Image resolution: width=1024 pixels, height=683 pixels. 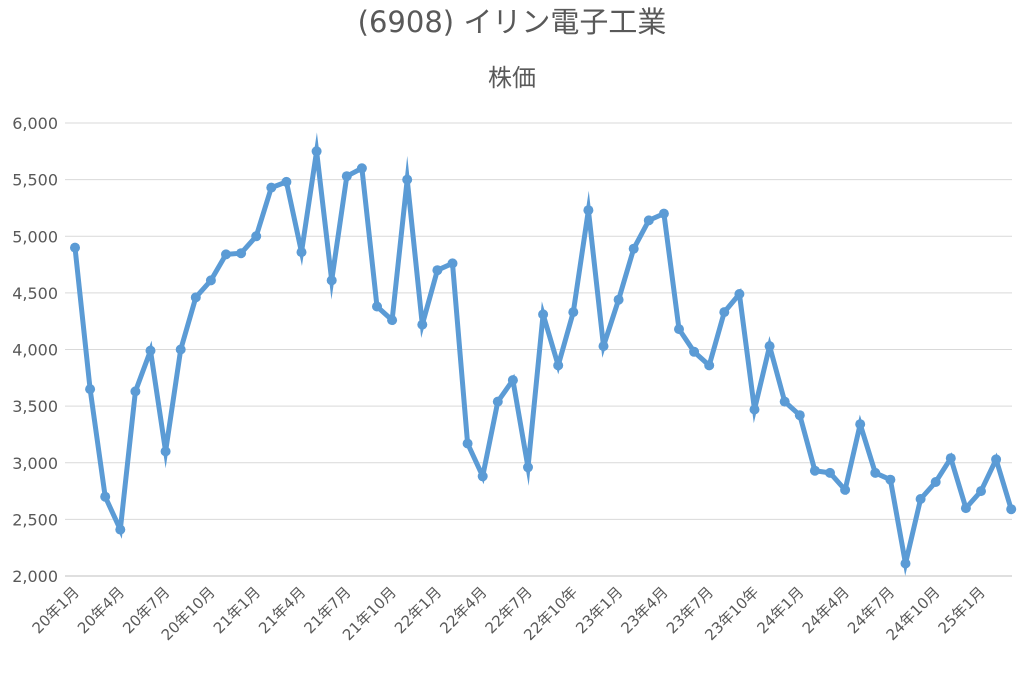 I want to click on chart-subtitle: 株価, so click(x=512, y=78).